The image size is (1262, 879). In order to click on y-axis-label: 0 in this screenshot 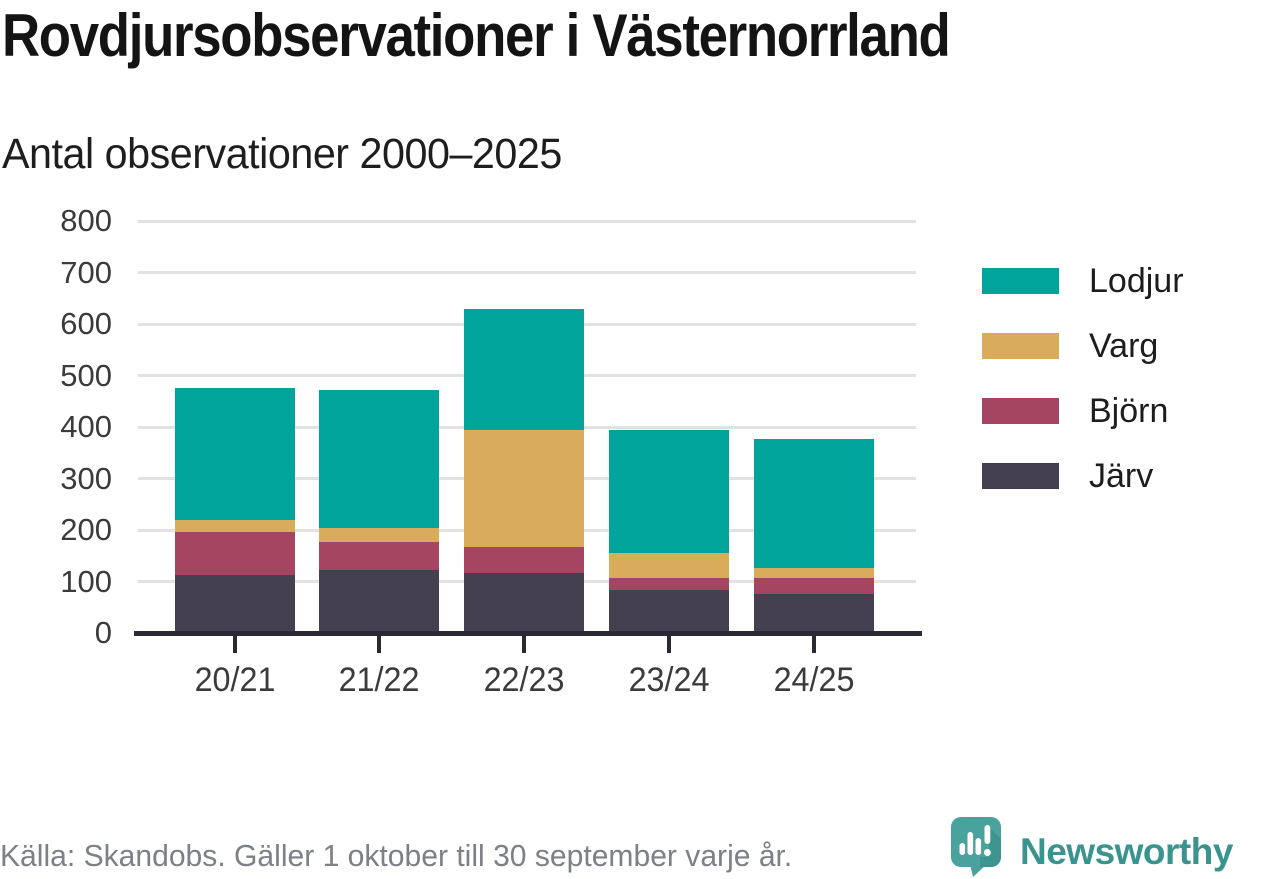, I will do `click(103, 632)`.